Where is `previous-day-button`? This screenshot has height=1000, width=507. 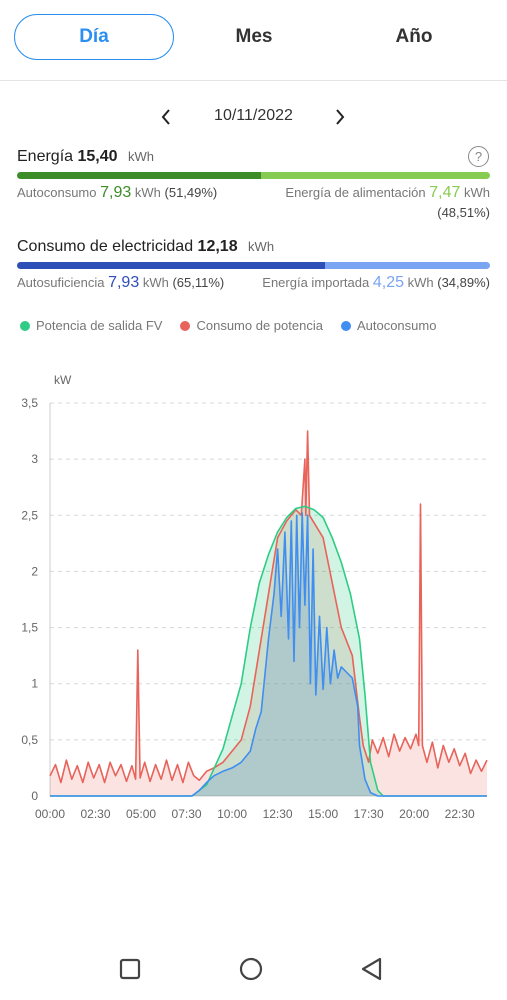 previous-day-button is located at coordinates (166, 117).